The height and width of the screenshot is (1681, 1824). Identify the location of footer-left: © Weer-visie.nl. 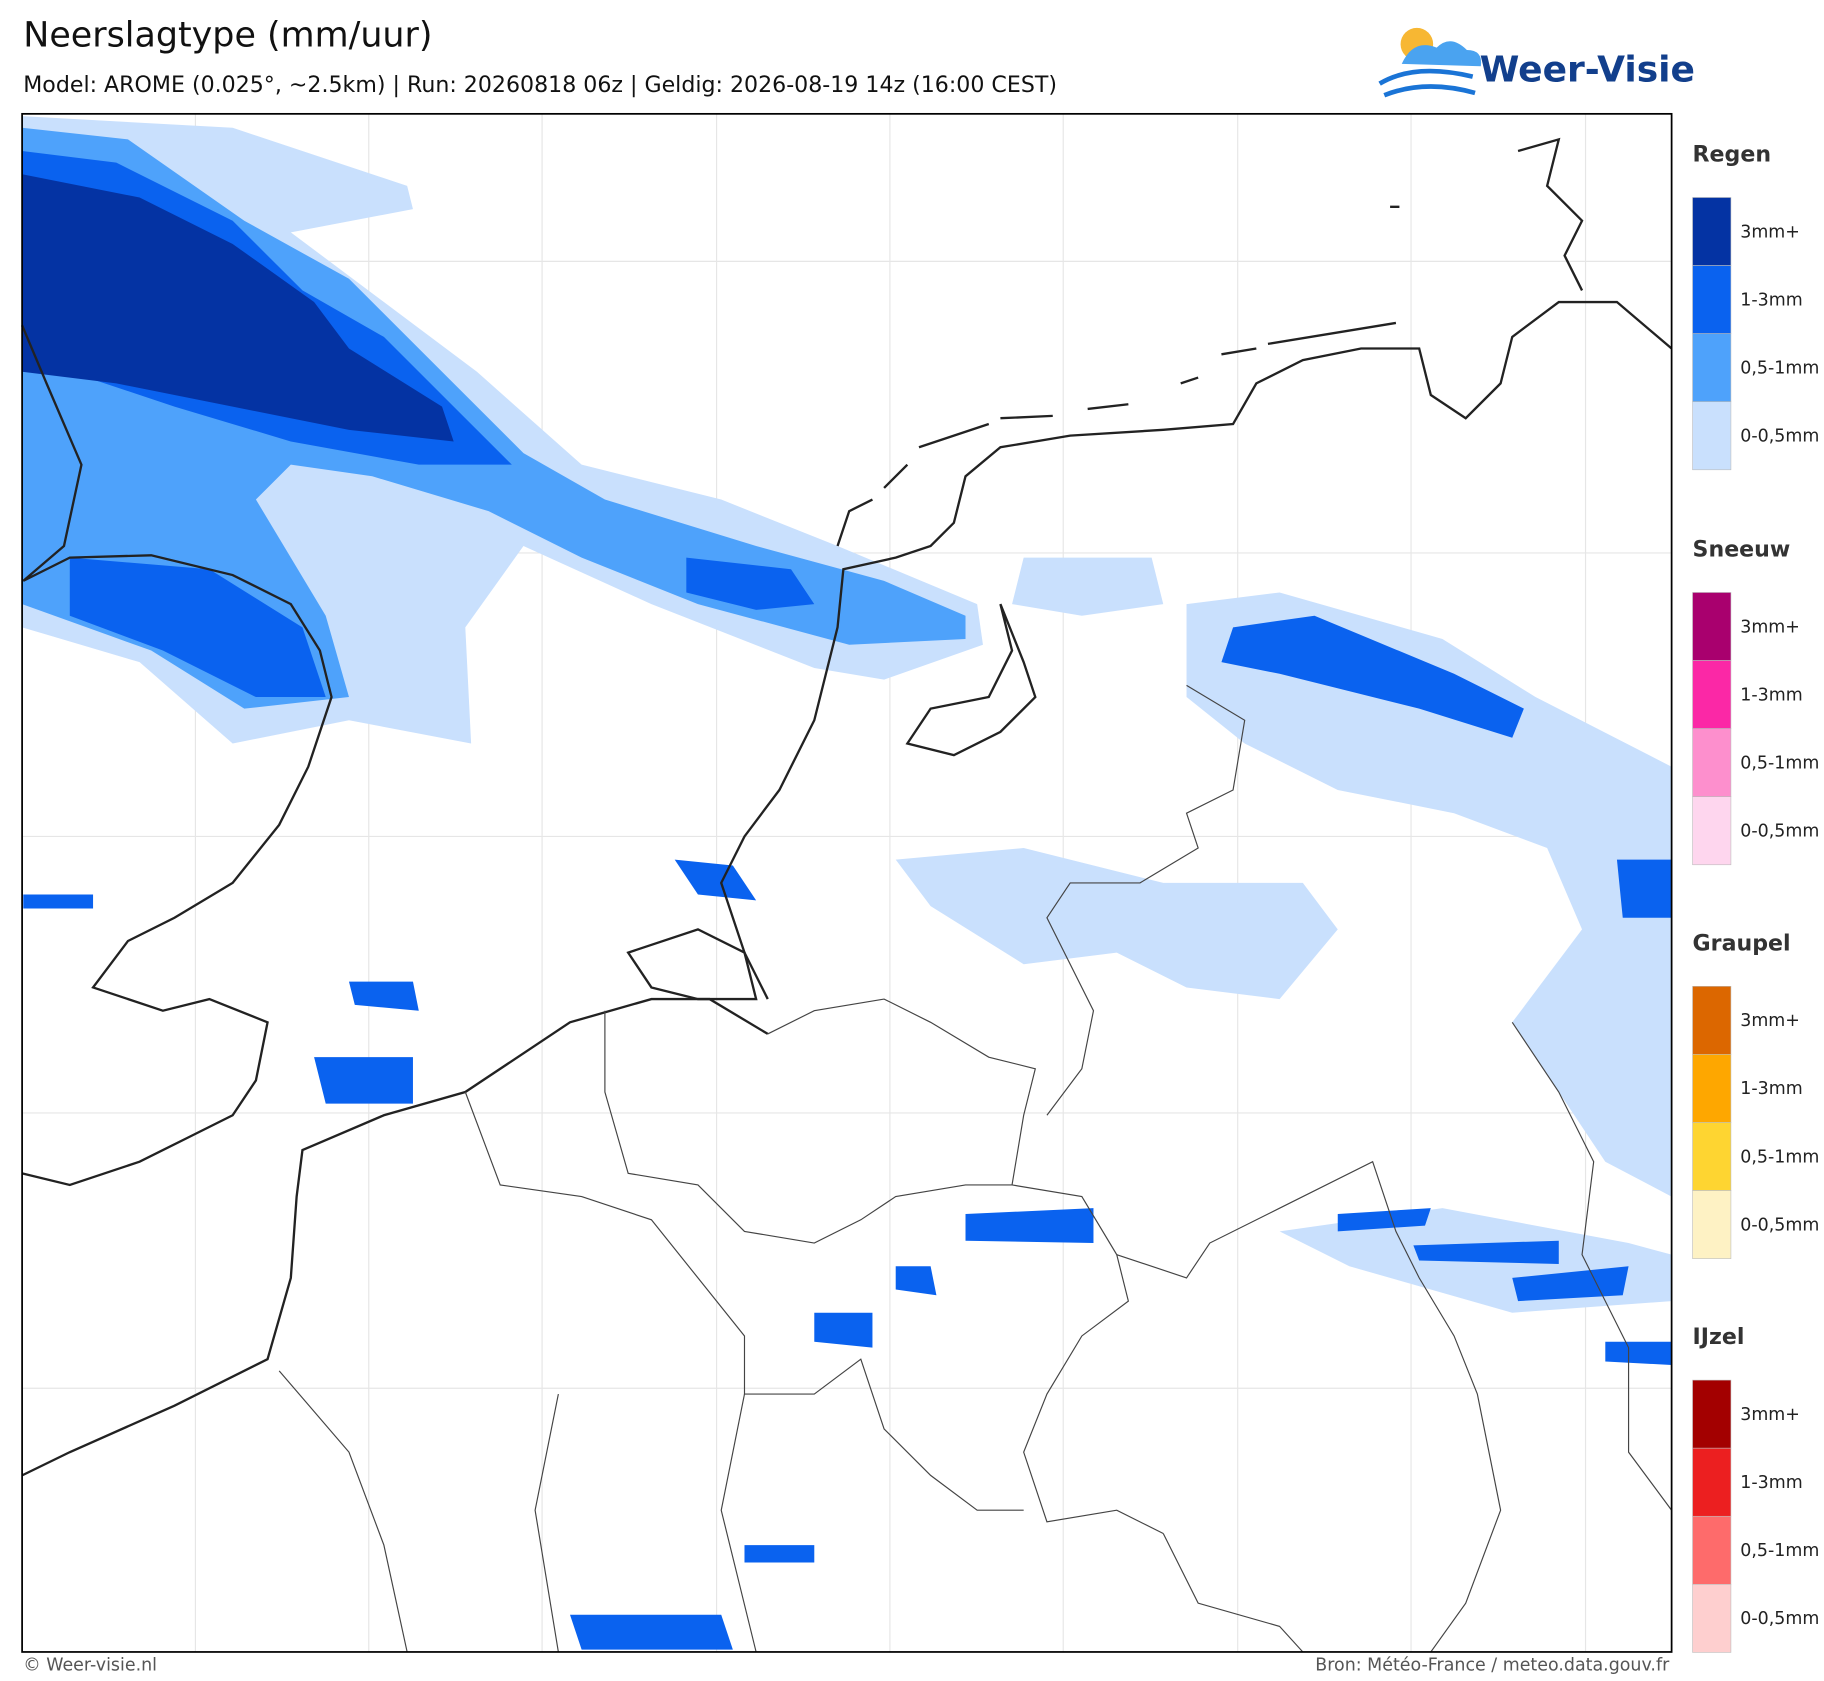
(90, 1666).